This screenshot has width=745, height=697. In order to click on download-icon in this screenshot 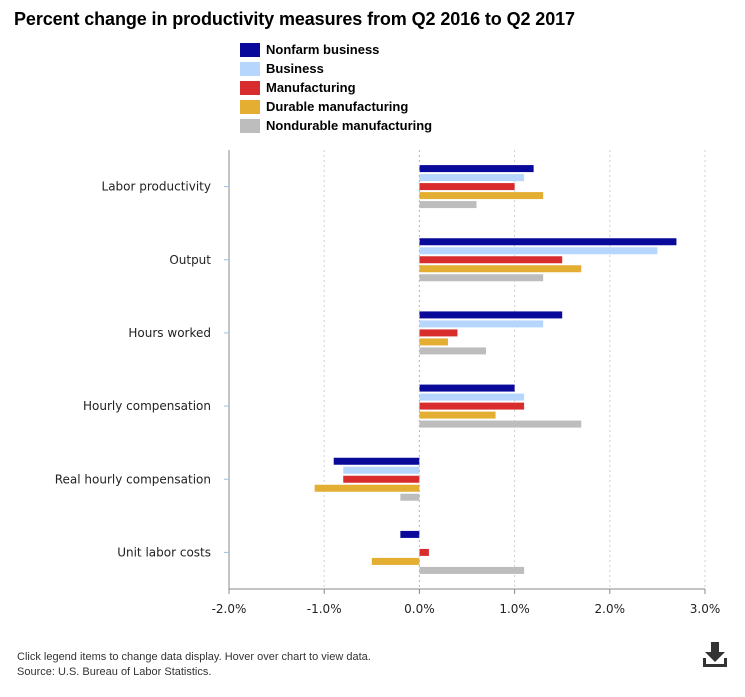, I will do `click(715, 655)`.